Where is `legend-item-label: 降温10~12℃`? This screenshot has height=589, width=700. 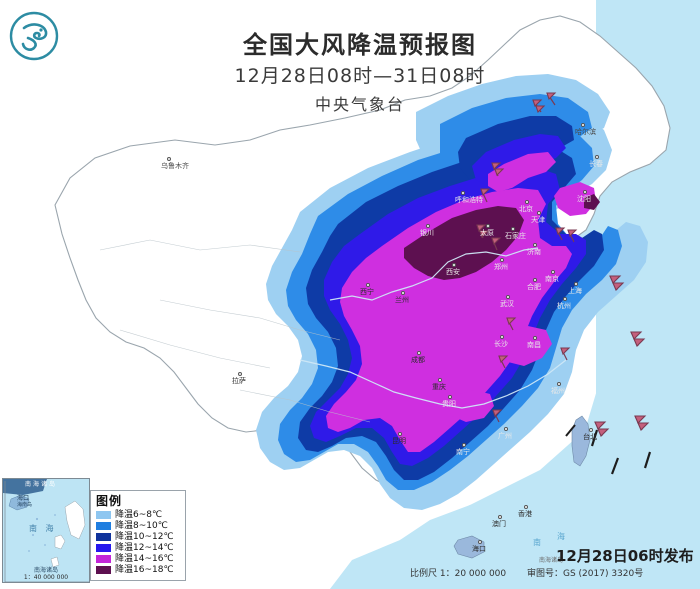 legend-item-label: 降温10~12℃ is located at coordinates (144, 536).